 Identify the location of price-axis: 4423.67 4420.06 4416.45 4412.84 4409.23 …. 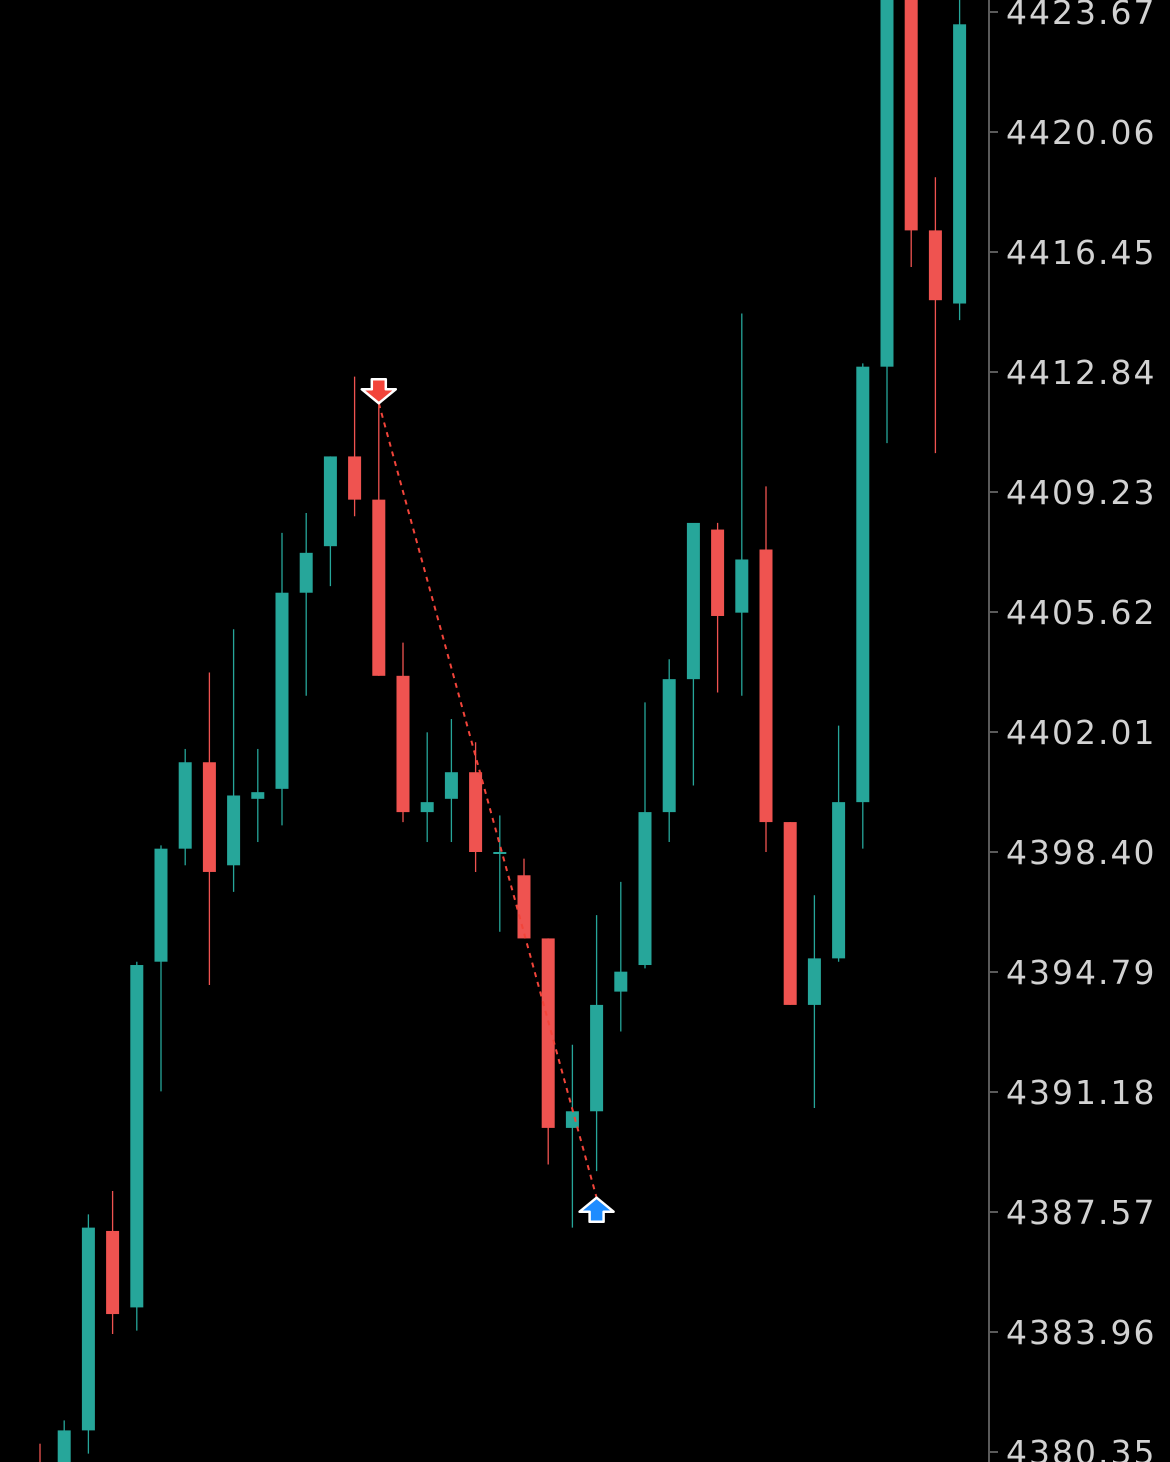
(1072, 731).